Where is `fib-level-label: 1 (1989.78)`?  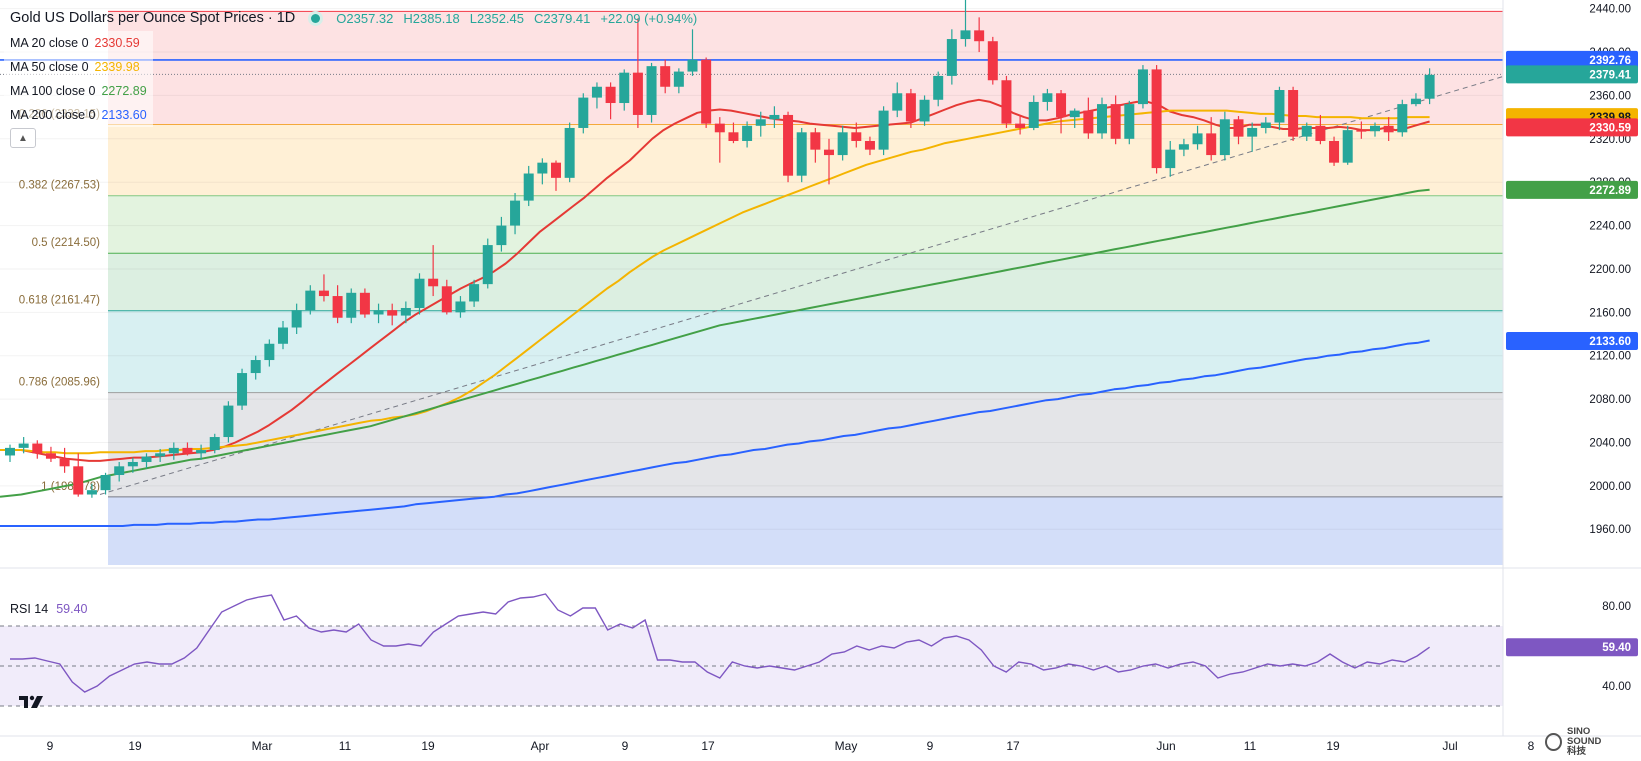
fib-level-label: 1 (1989.78) is located at coordinates (70, 487).